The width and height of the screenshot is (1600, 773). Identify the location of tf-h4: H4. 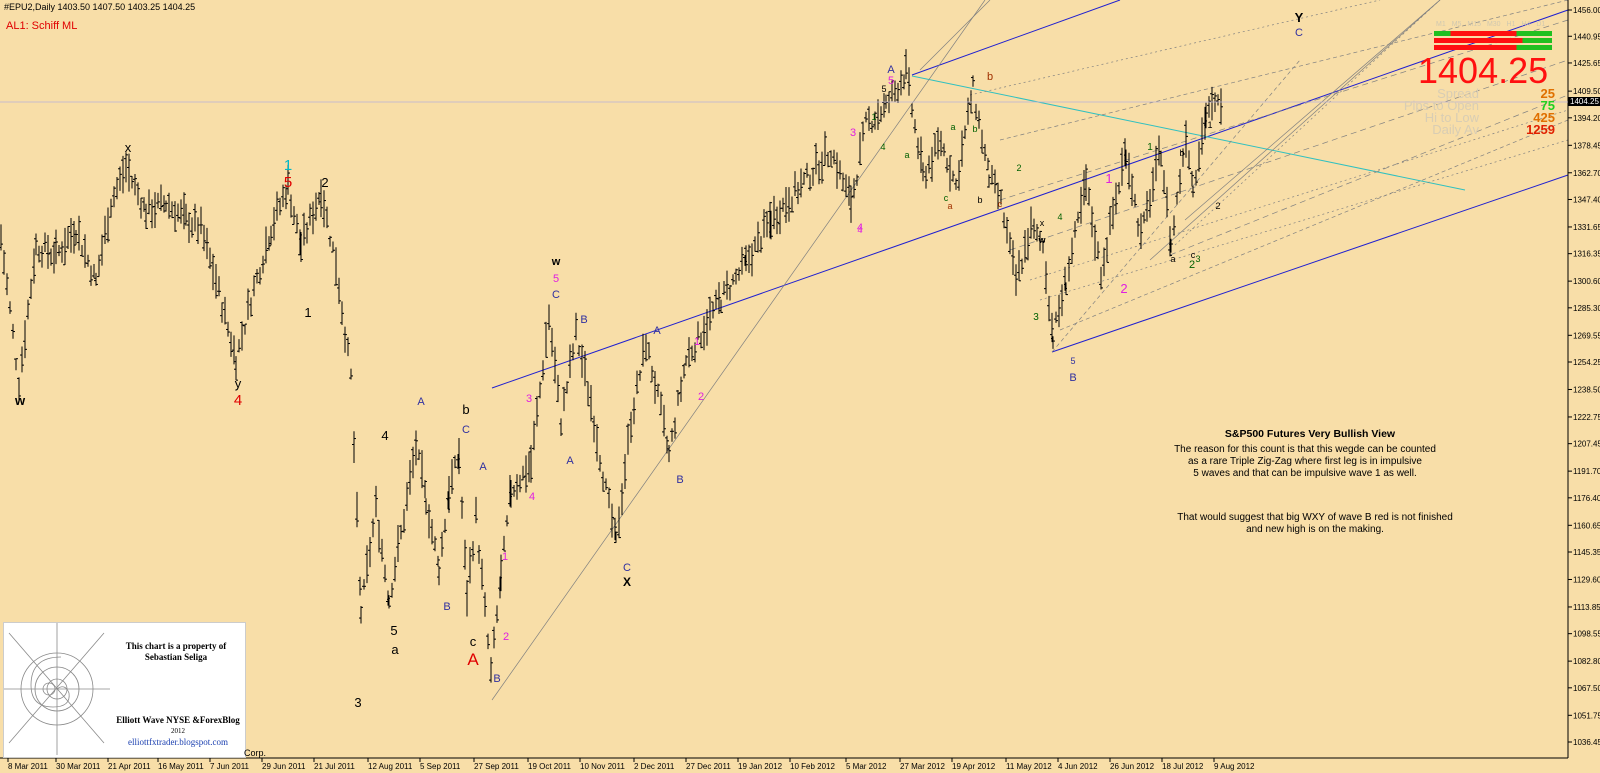
(1526, 24).